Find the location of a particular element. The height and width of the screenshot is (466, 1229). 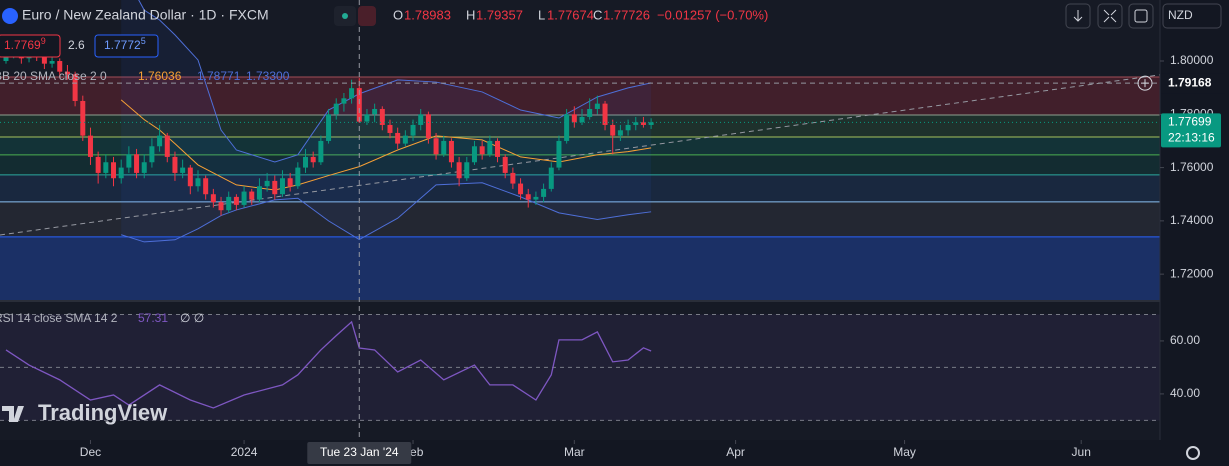

countdown: 22:13:16 is located at coordinates (1191, 137).